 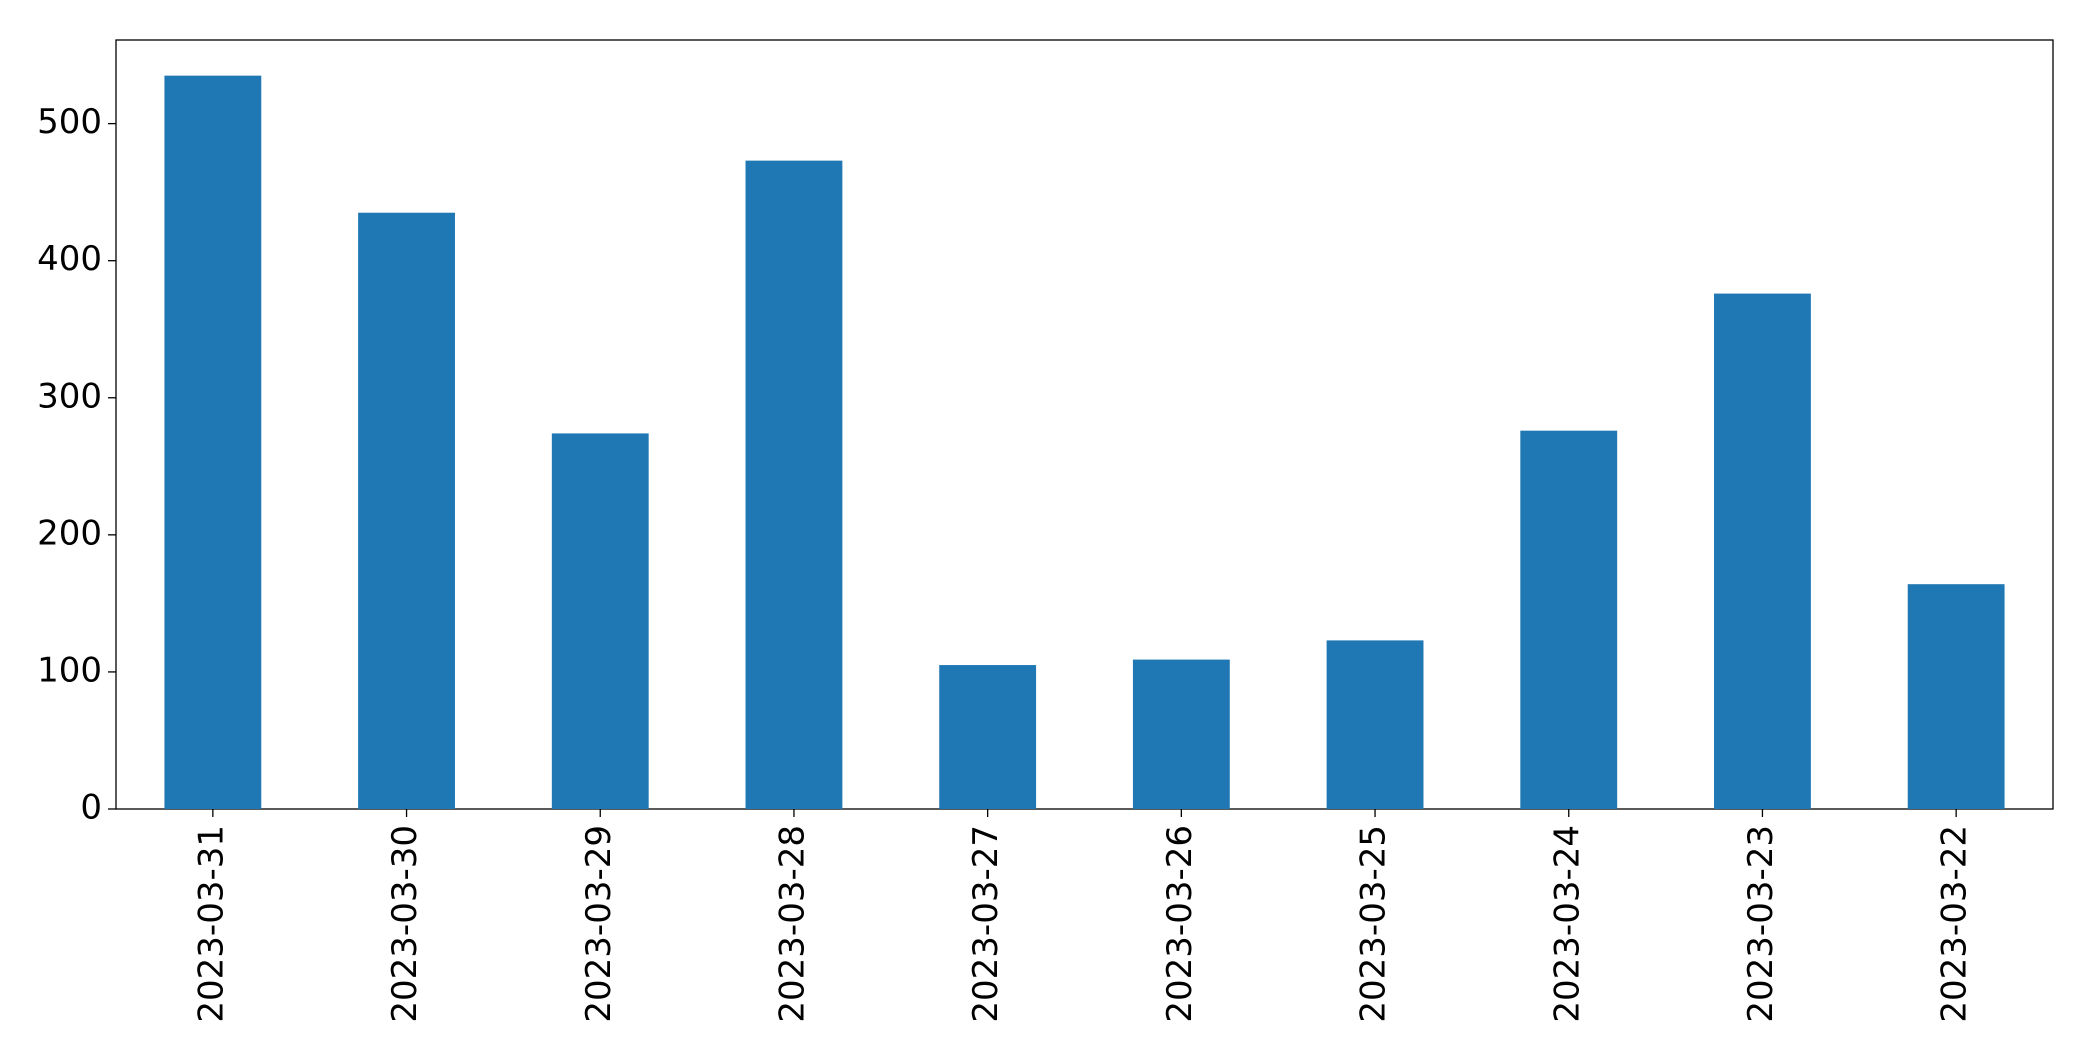 What do you see at coordinates (69, 670) in the screenshot?
I see `y-tick-label: 100` at bounding box center [69, 670].